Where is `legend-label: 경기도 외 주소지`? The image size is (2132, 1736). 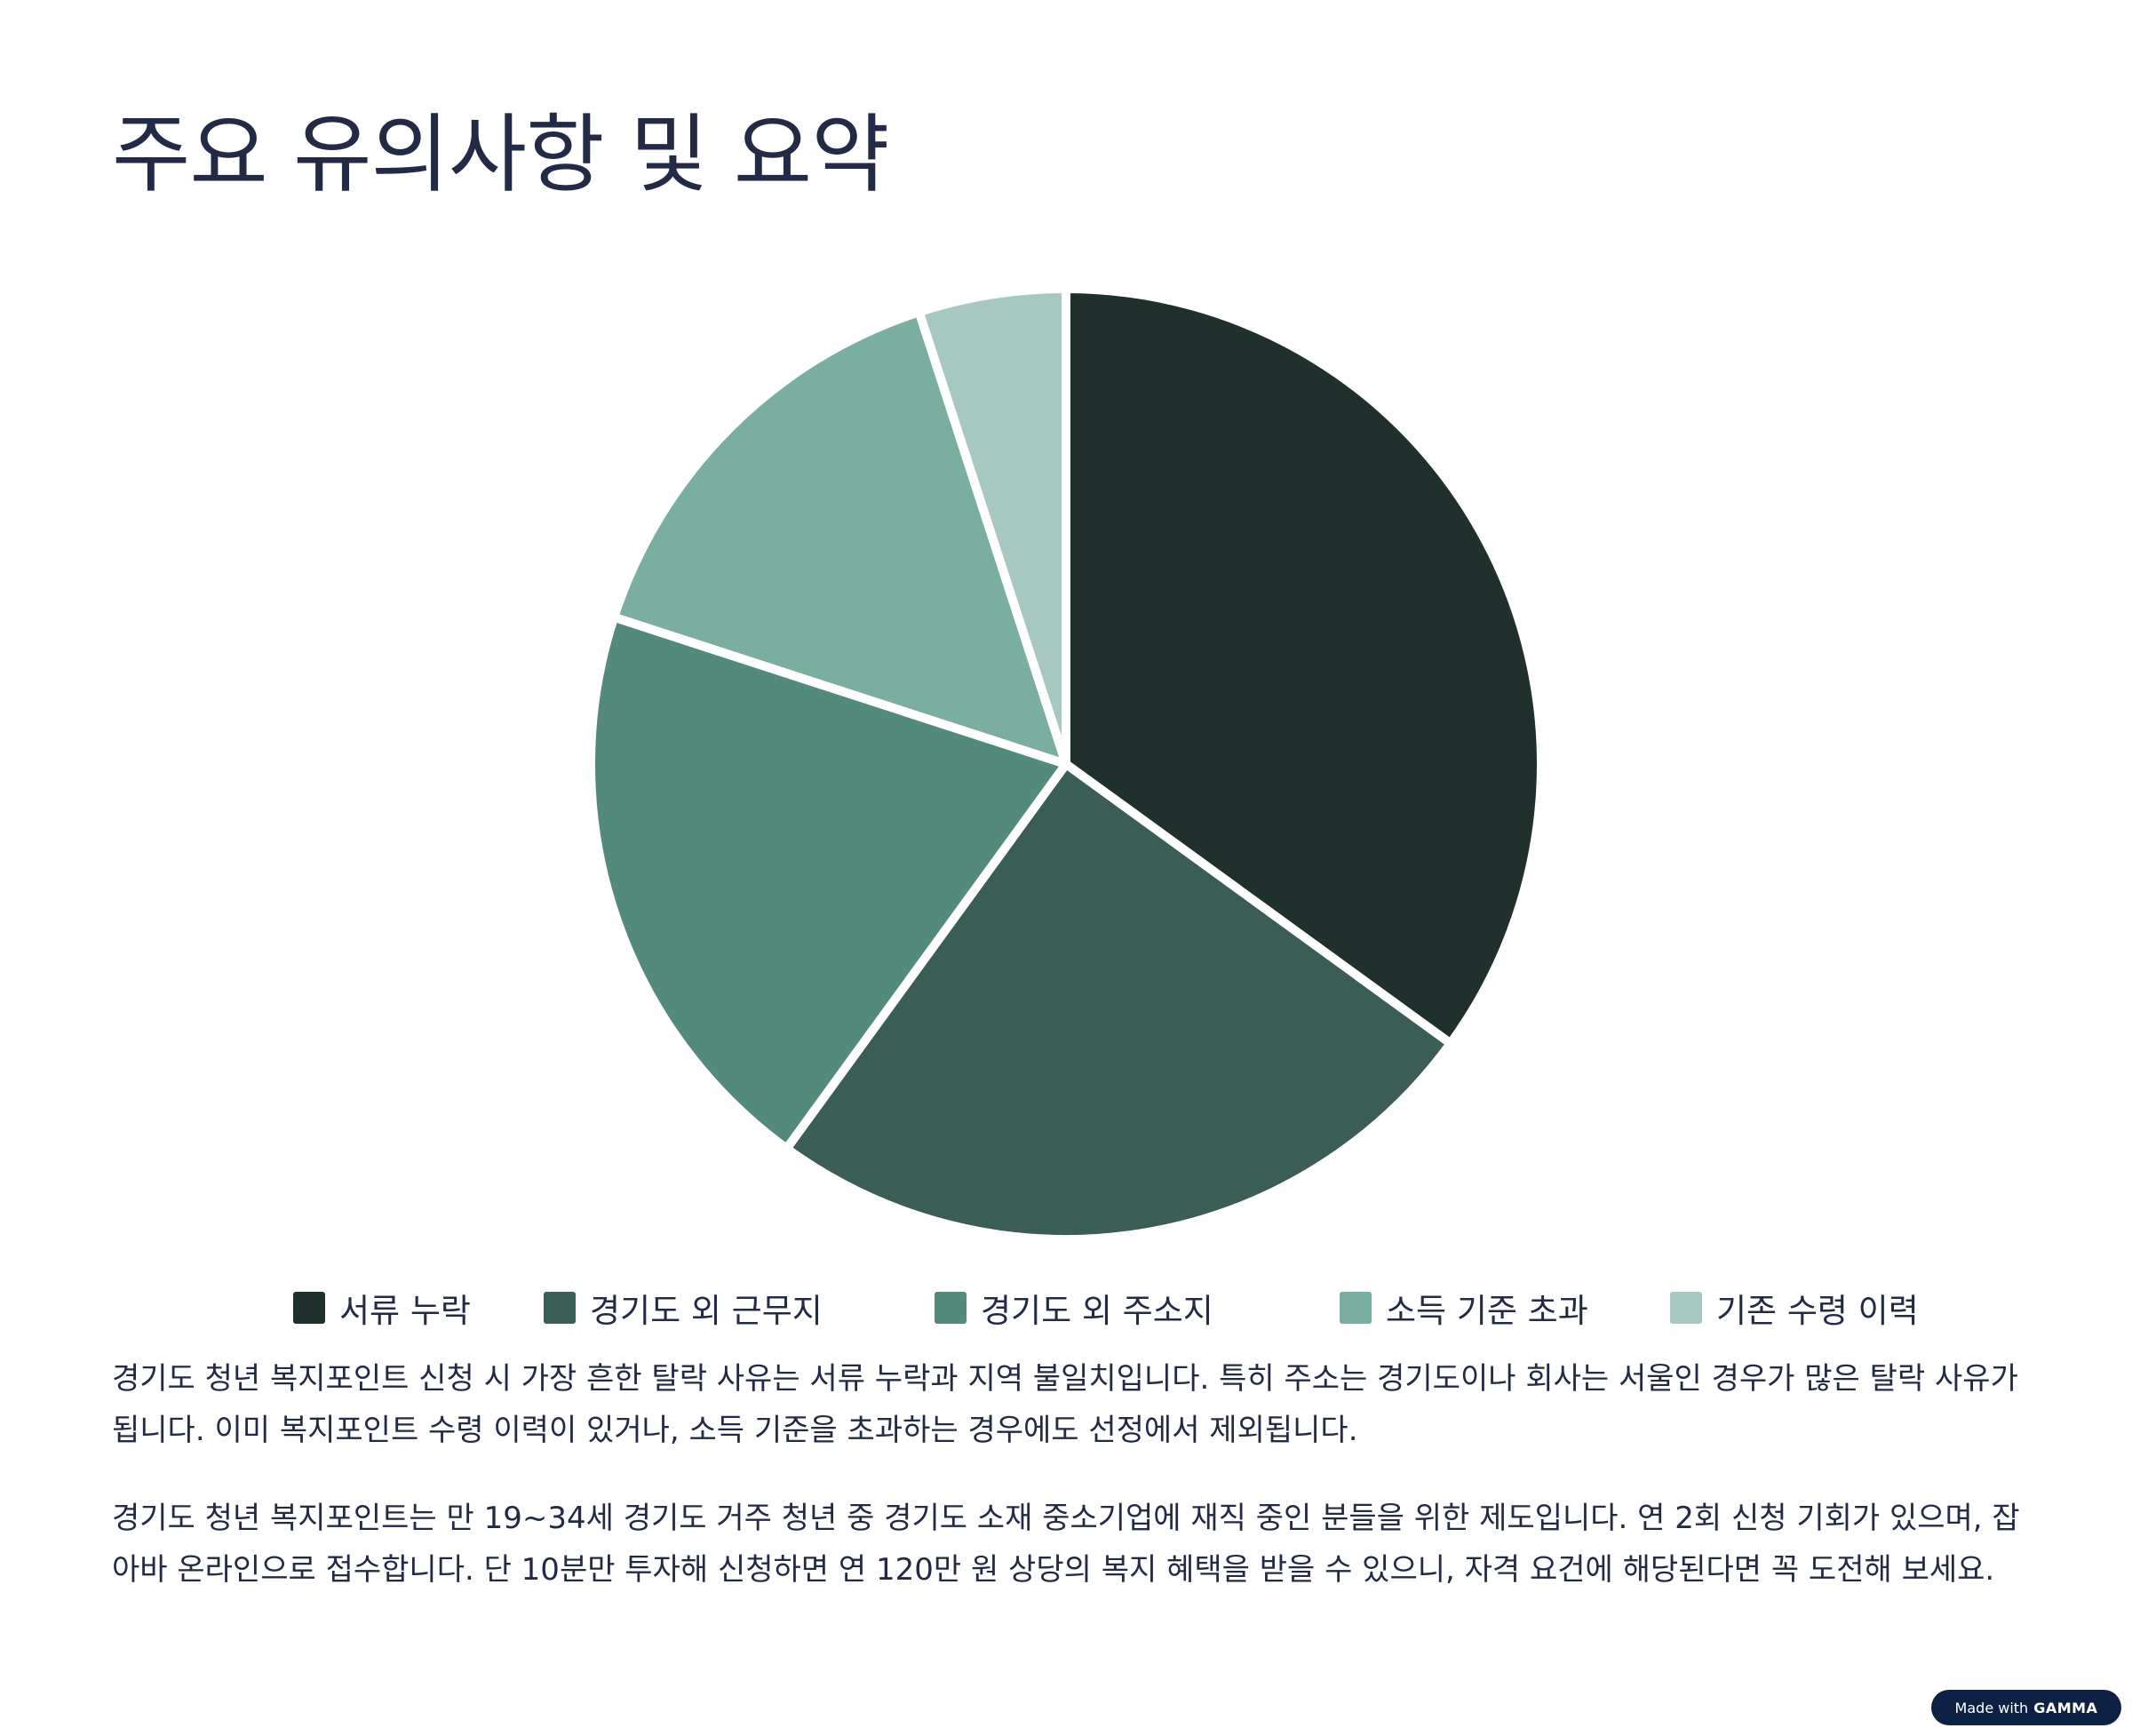 legend-label: 경기도 외 주소지 is located at coordinates (1097, 1311).